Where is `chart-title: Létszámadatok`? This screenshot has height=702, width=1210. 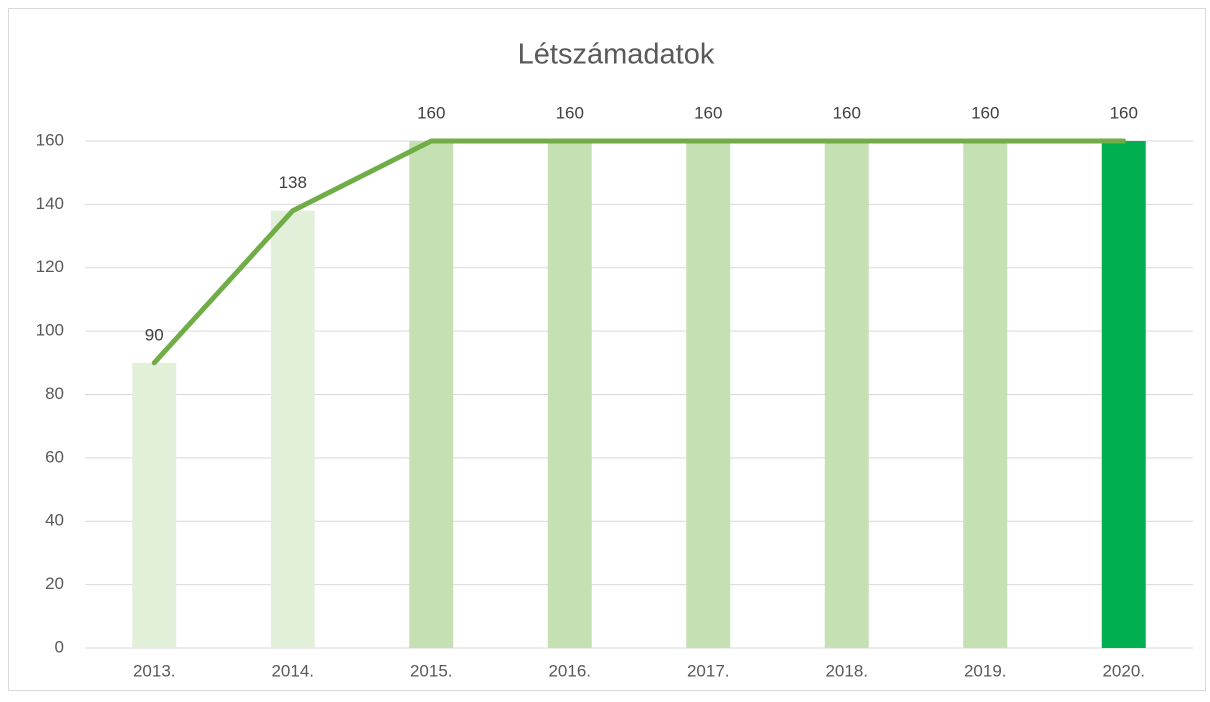 chart-title: Létszámadatok is located at coordinates (616, 55).